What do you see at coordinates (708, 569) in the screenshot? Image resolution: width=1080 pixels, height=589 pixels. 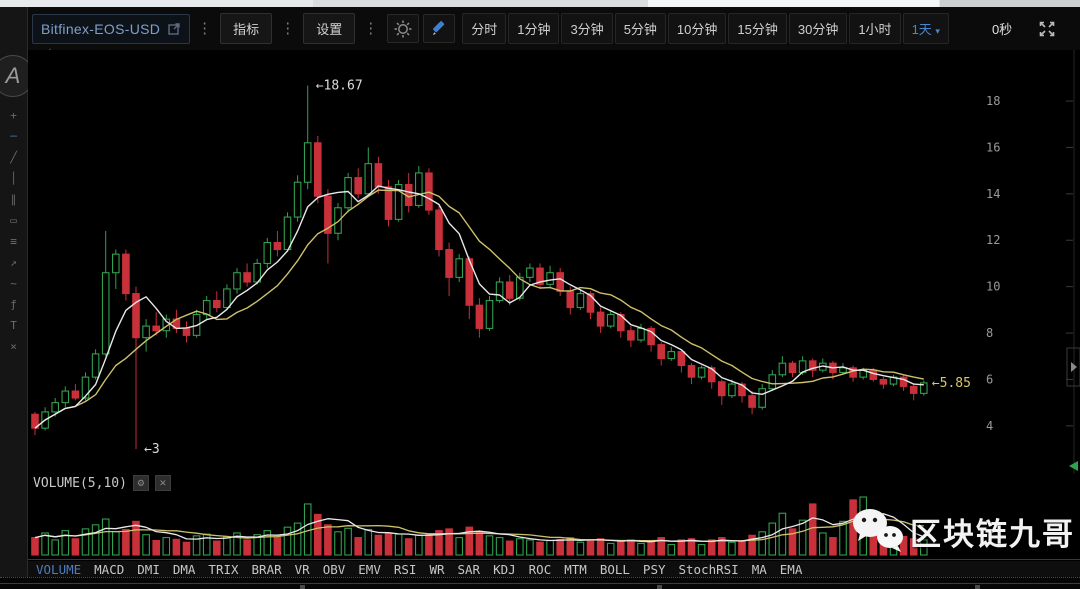 I see `indicator-tab-stochrsi: StochRSI` at bounding box center [708, 569].